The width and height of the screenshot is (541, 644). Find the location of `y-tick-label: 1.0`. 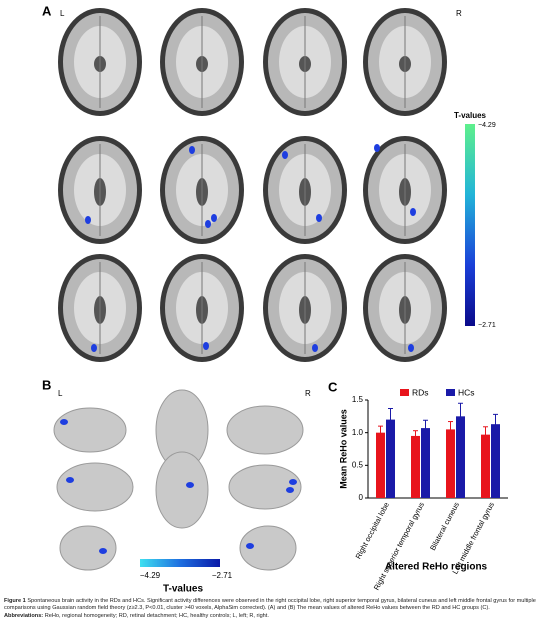

y-tick-label: 1.0 is located at coordinates (358, 432).